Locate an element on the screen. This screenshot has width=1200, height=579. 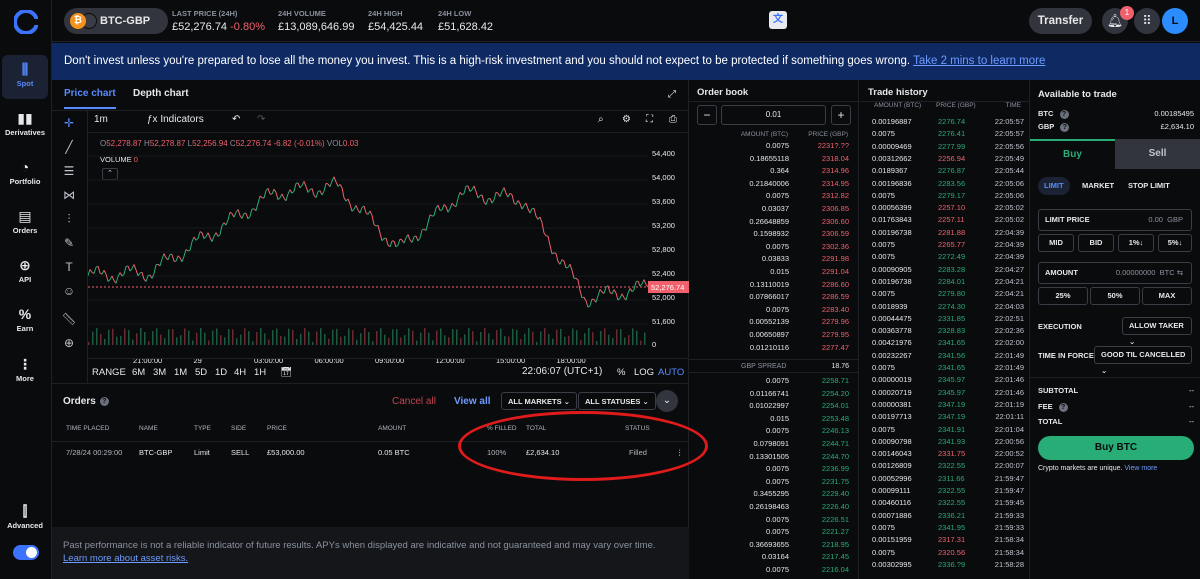
bid-row: 0.0075 2231.75 is located at coordinates (774, 482).